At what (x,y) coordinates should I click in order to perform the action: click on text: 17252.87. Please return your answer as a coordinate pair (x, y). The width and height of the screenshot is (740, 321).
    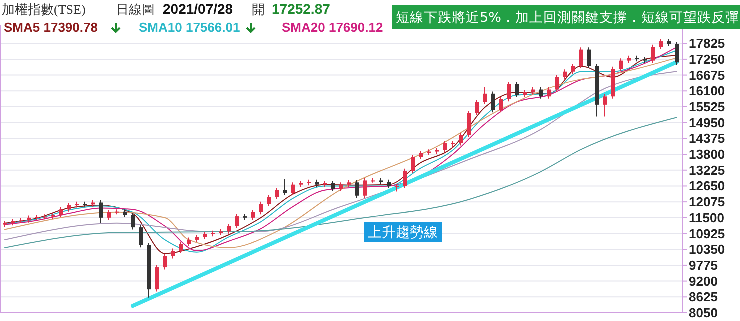
    Looking at the image, I should click on (301, 9).